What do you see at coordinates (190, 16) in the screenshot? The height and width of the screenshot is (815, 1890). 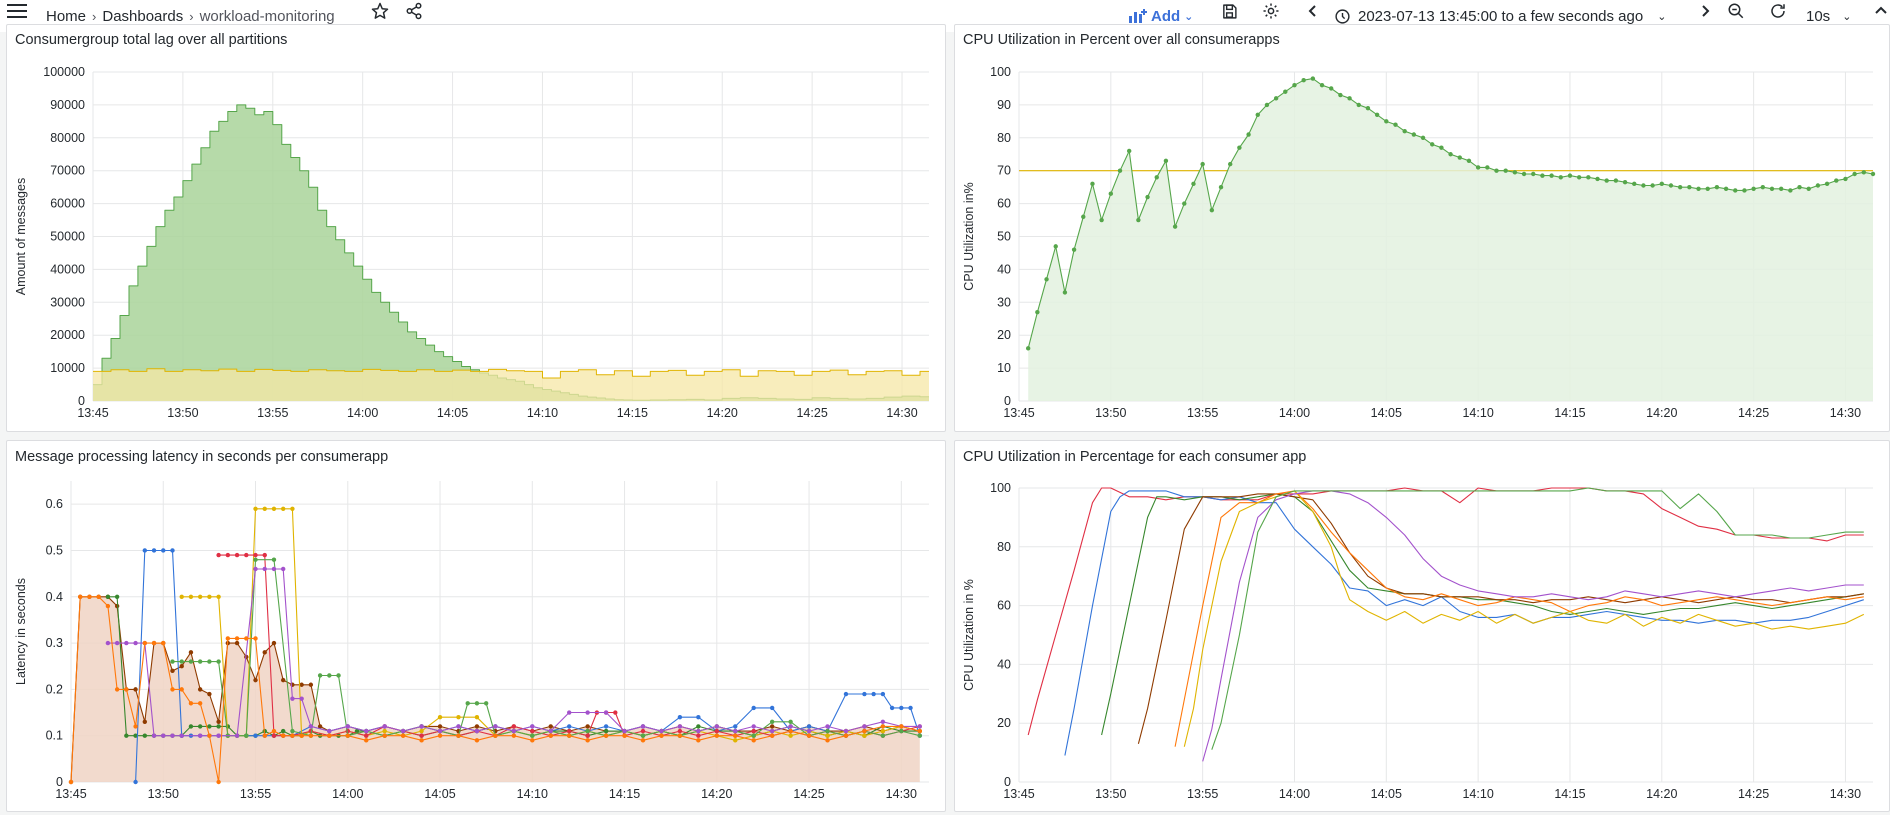 I see `breadcrumb: Home › Dashboards › workload-monitoring` at bounding box center [190, 16].